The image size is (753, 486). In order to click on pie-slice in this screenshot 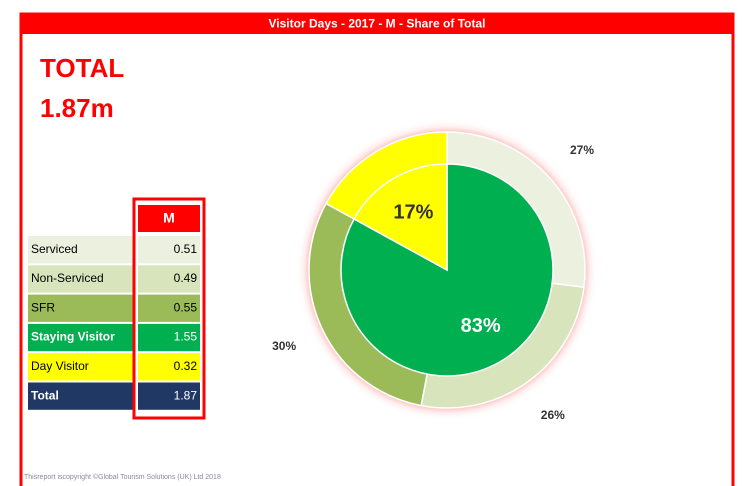, I will do `click(400, 217)`.